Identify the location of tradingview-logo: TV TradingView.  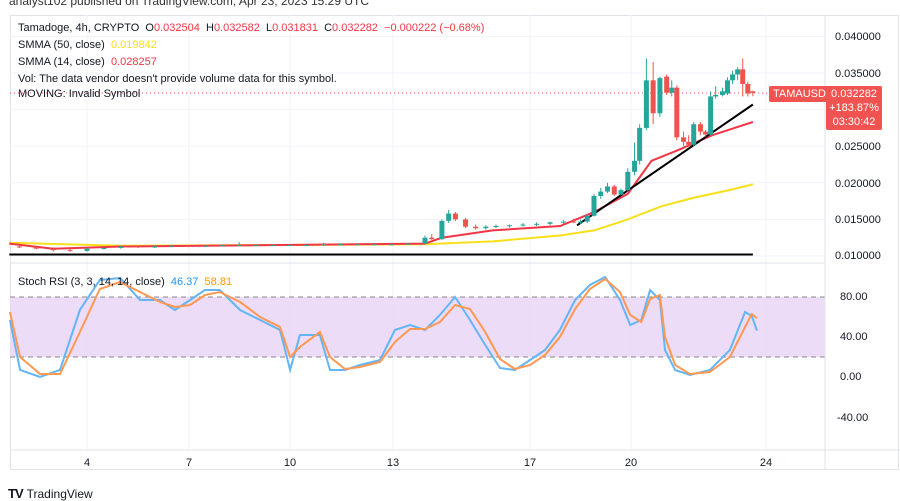
(50, 493).